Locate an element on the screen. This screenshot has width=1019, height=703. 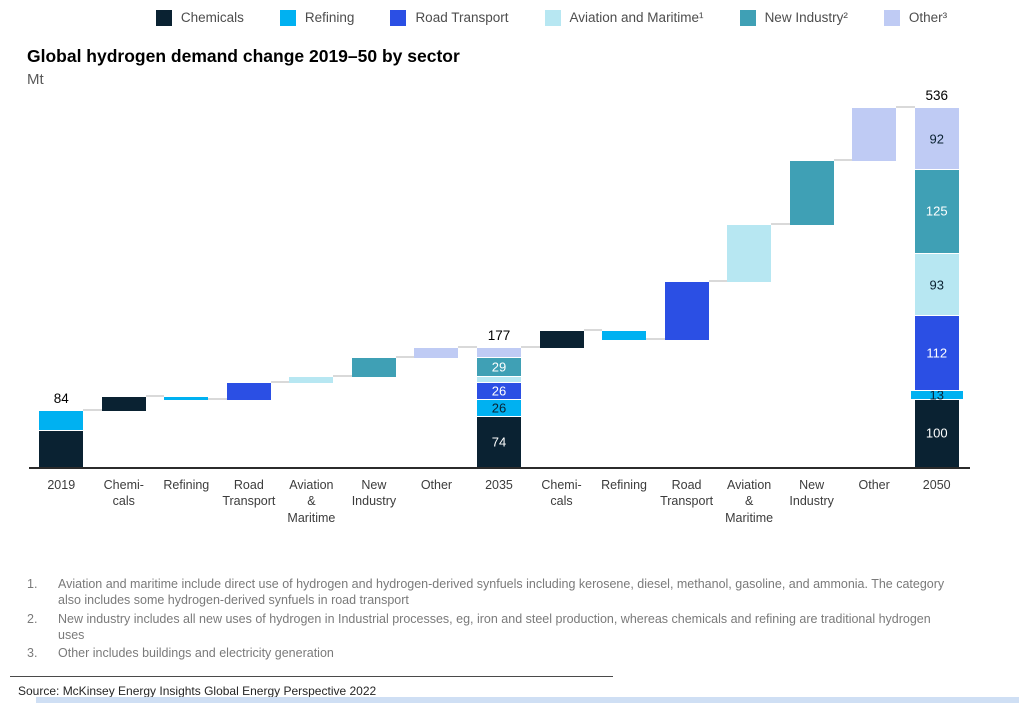
x-axis-label: Chemi-cals is located at coordinates (124, 501).